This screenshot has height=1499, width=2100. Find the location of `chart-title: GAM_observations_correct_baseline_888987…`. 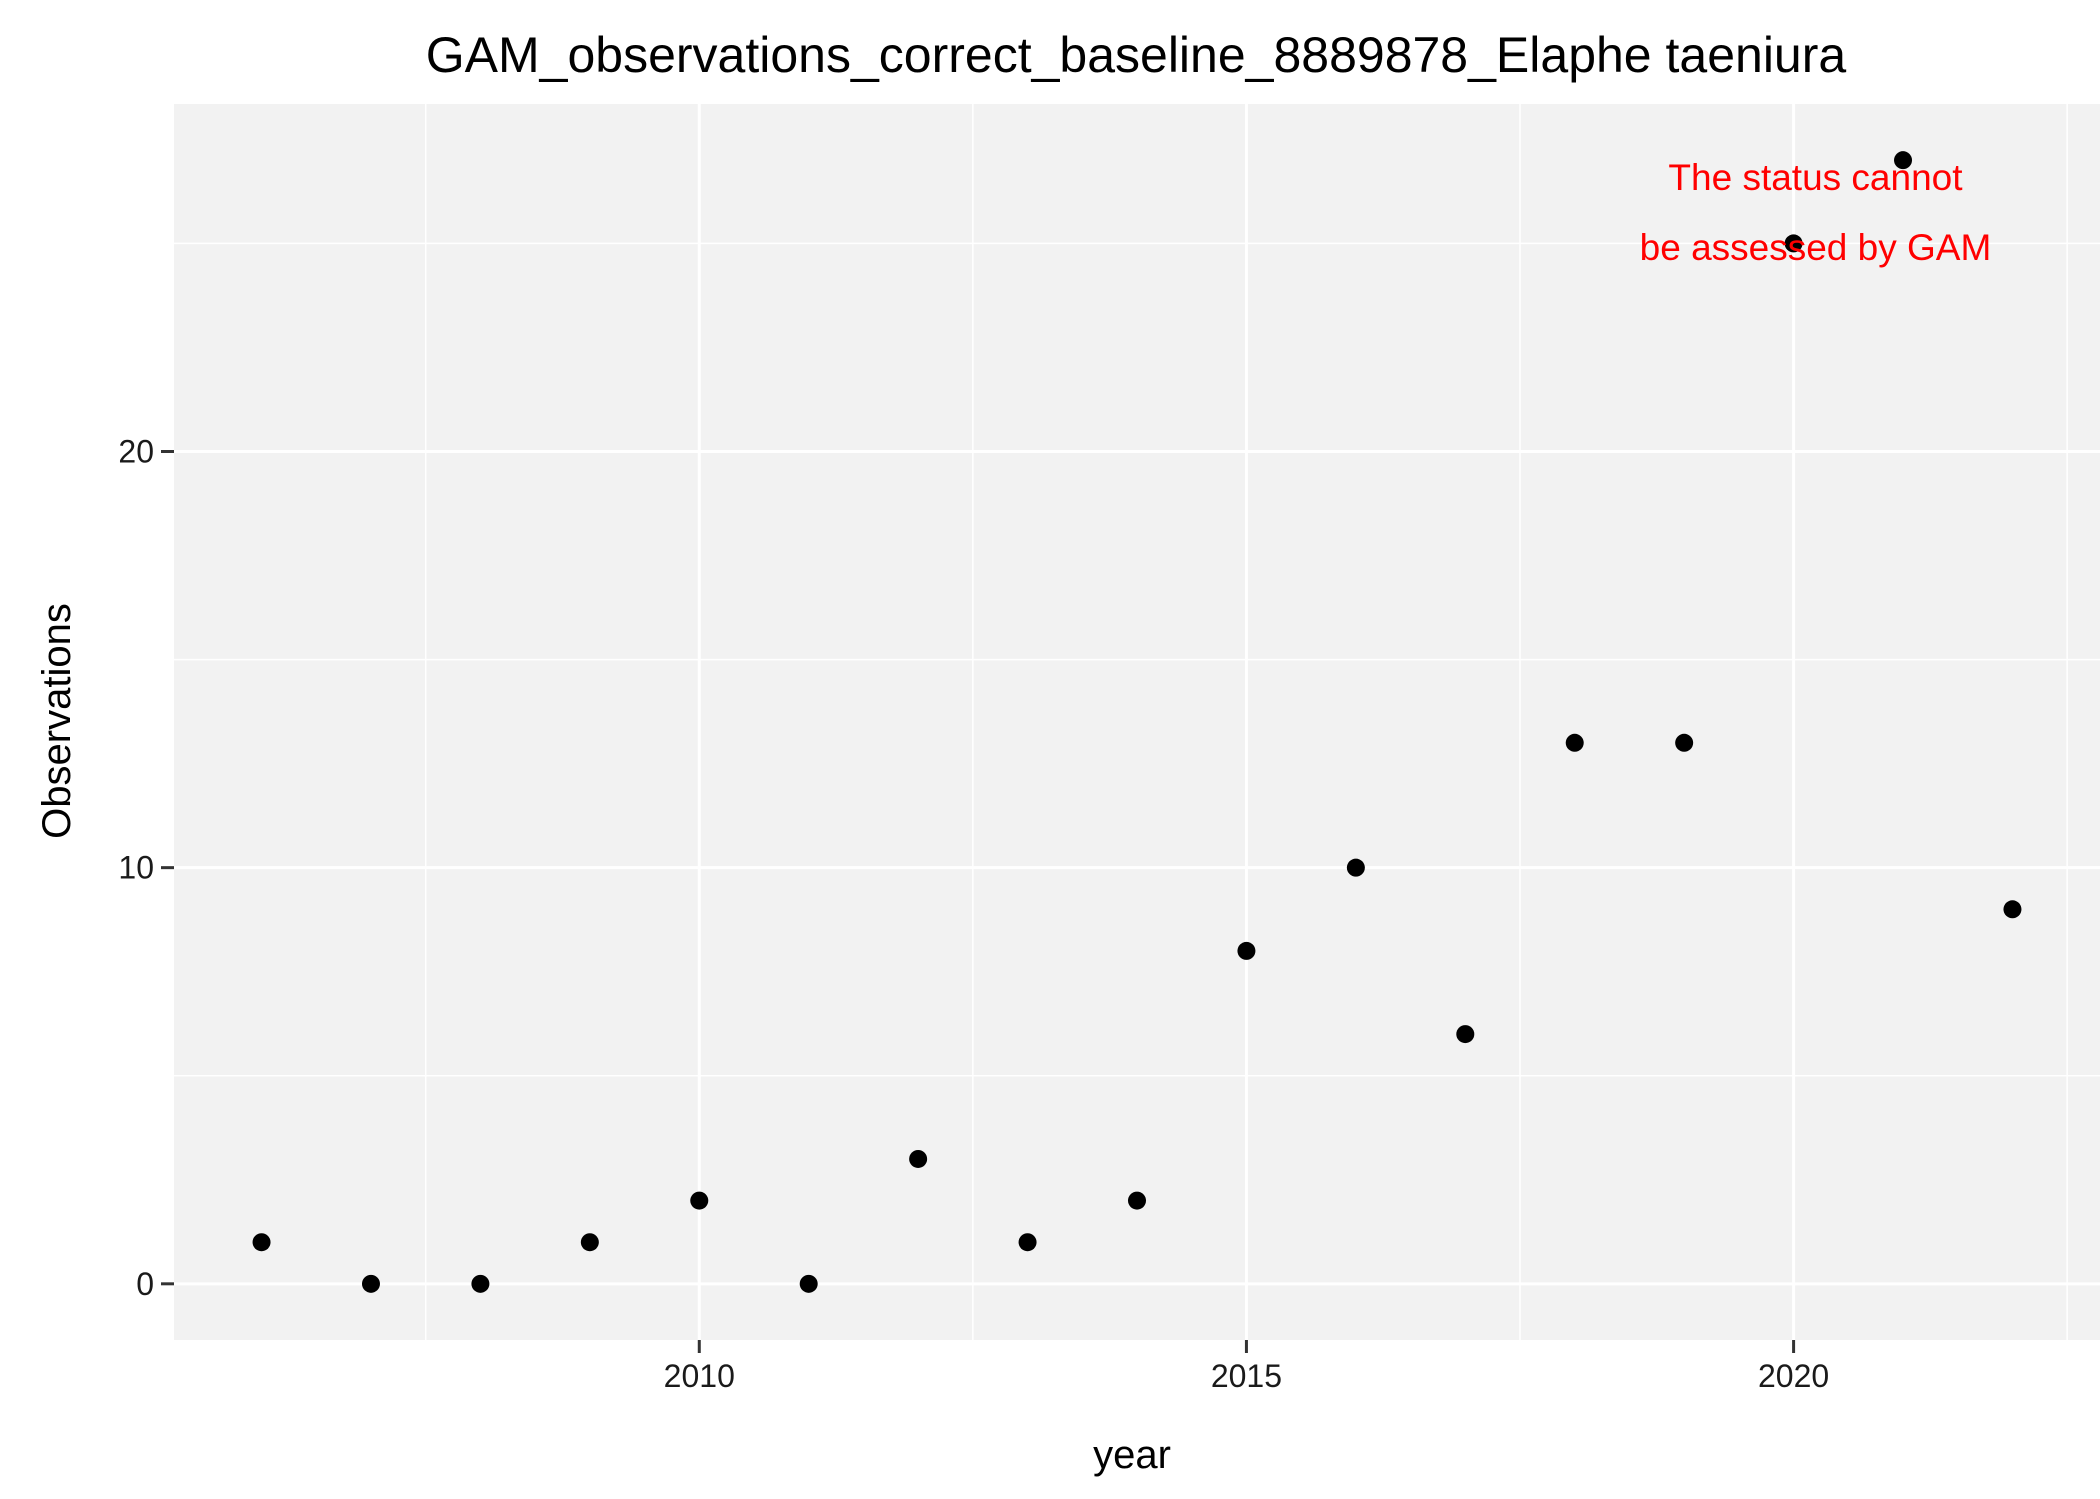

chart-title: GAM_observations_correct_baseline_888987… is located at coordinates (1136, 55).